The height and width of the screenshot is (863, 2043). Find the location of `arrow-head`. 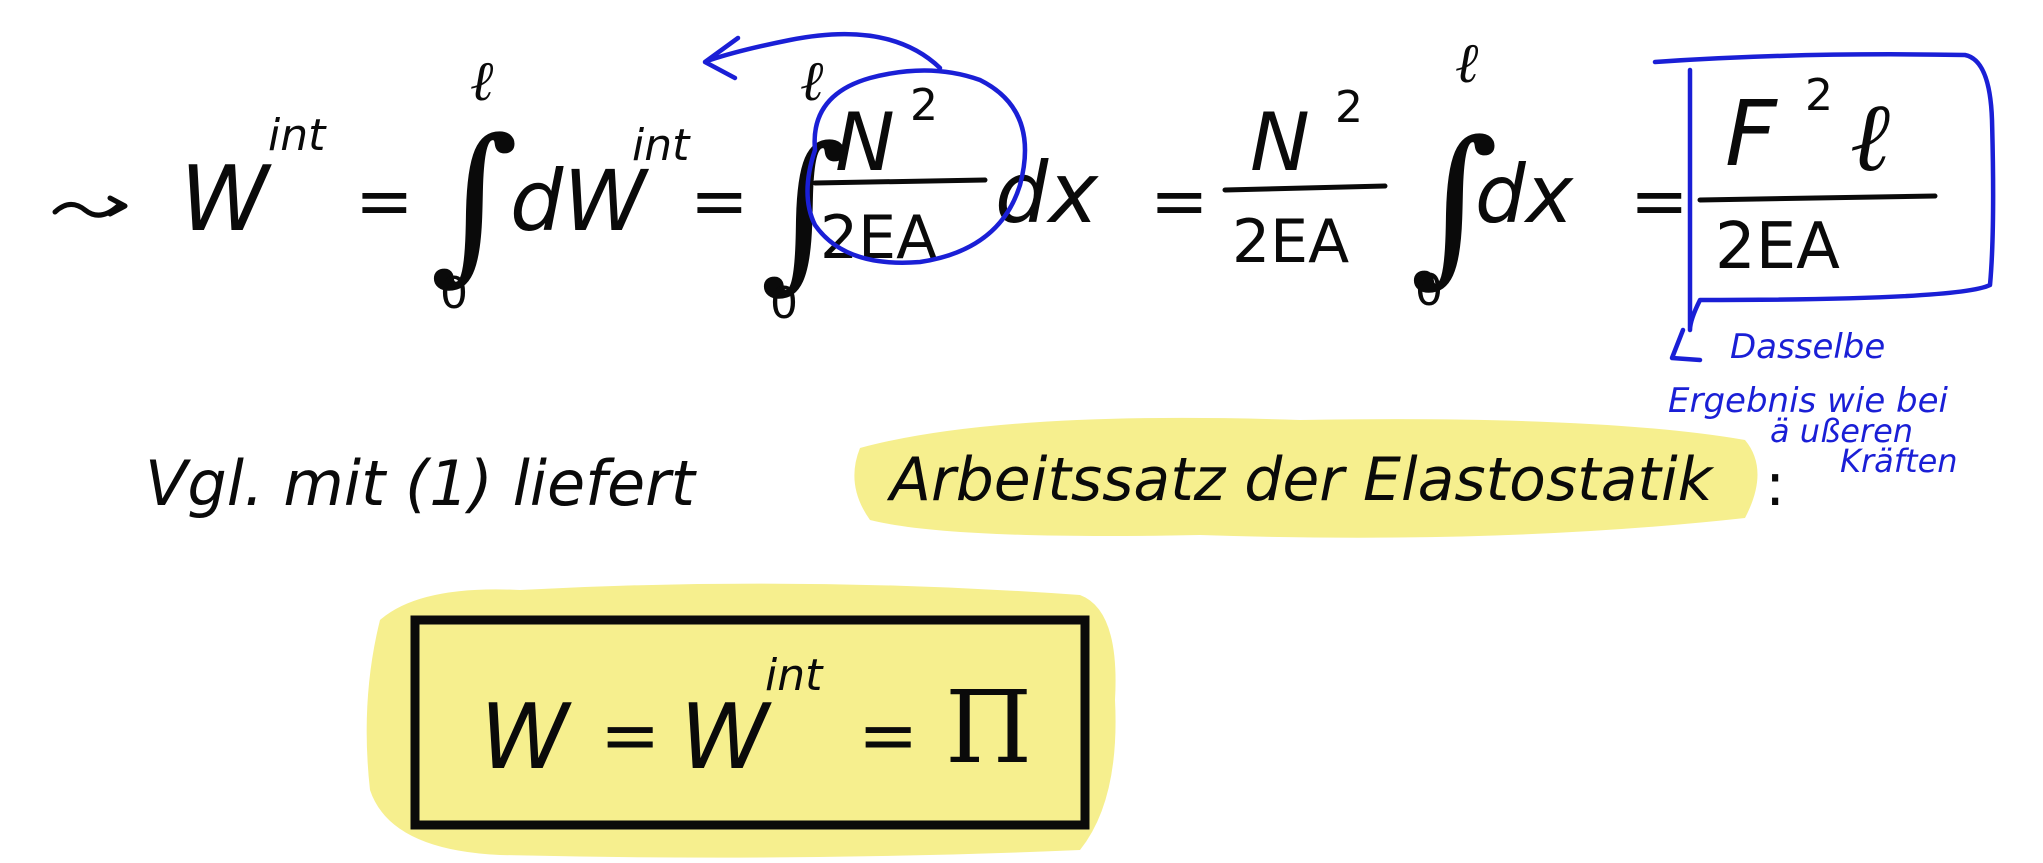

arrow-head is located at coordinates (117, 206).